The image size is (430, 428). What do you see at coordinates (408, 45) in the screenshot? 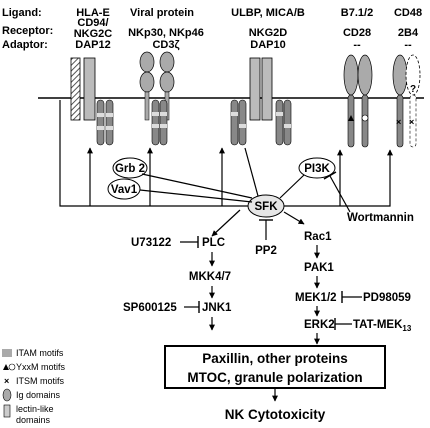
I see `col5-adaptor: --` at bounding box center [408, 45].